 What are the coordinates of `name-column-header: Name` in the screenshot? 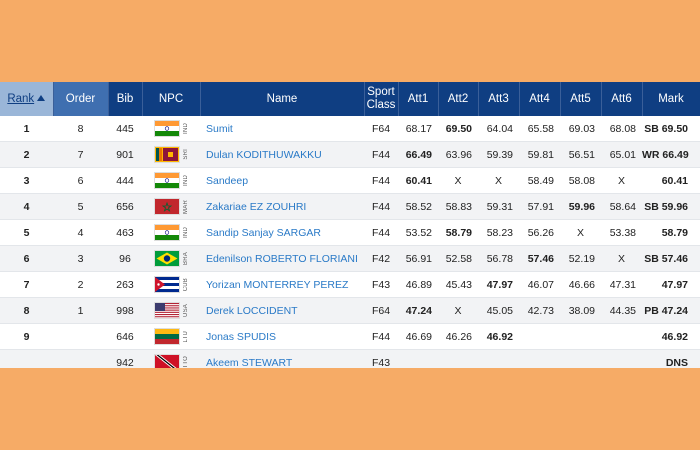 It's located at (282, 99).